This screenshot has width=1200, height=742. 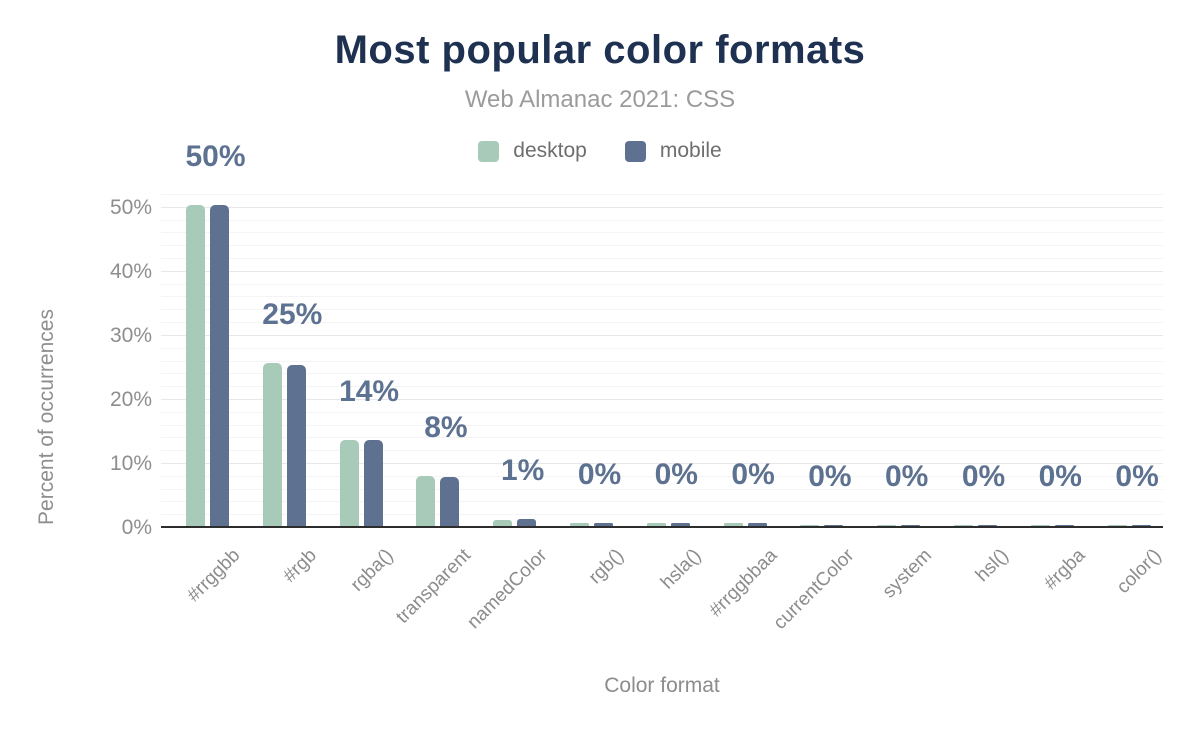 I want to click on bar-mobile-rgb(), so click(x=603, y=524).